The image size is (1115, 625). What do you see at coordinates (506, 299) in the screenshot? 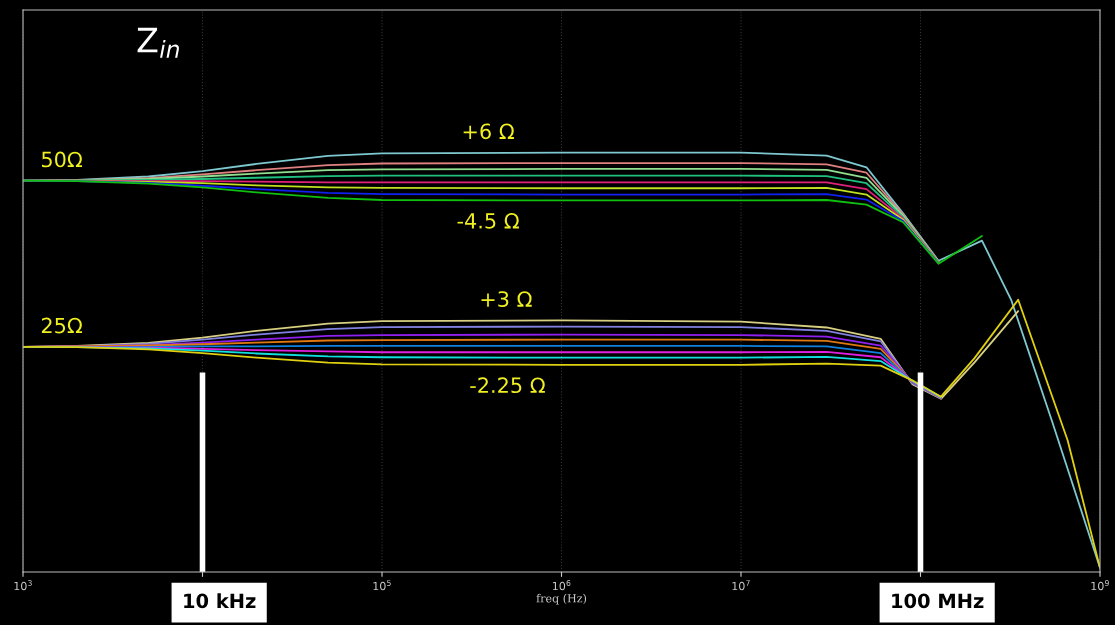
I see `annotation: +3 Ω` at bounding box center [506, 299].